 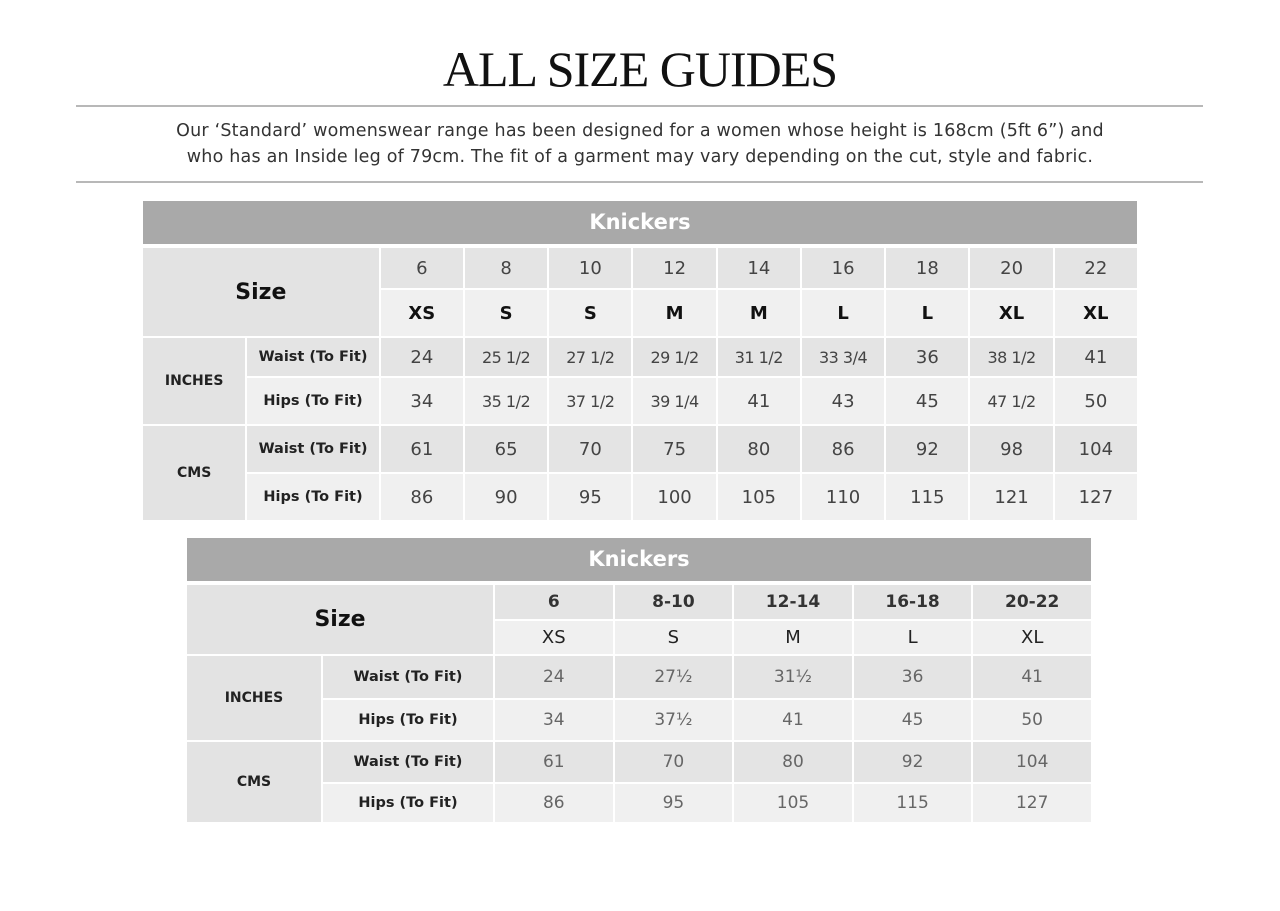 I want to click on measurement-value: 31½, so click(x=794, y=678).